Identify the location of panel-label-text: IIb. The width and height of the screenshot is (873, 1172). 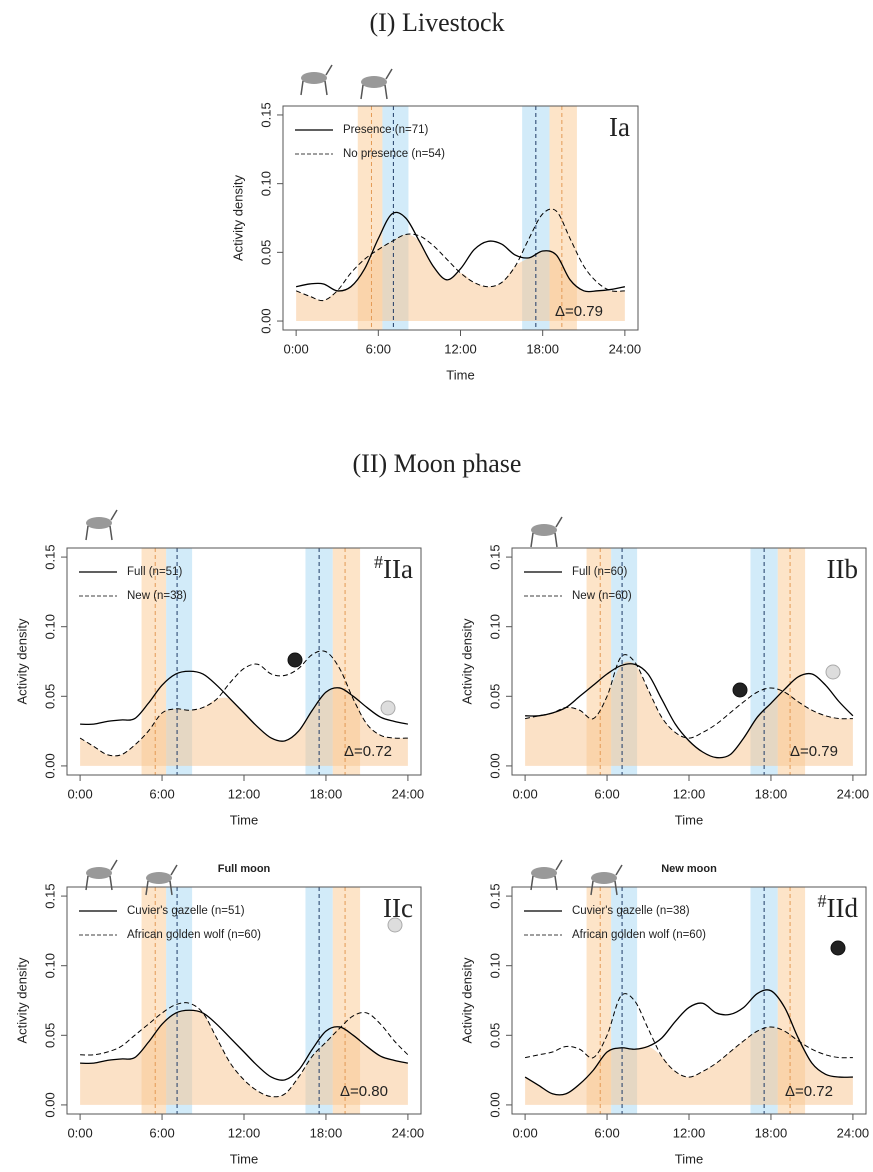
(842, 569).